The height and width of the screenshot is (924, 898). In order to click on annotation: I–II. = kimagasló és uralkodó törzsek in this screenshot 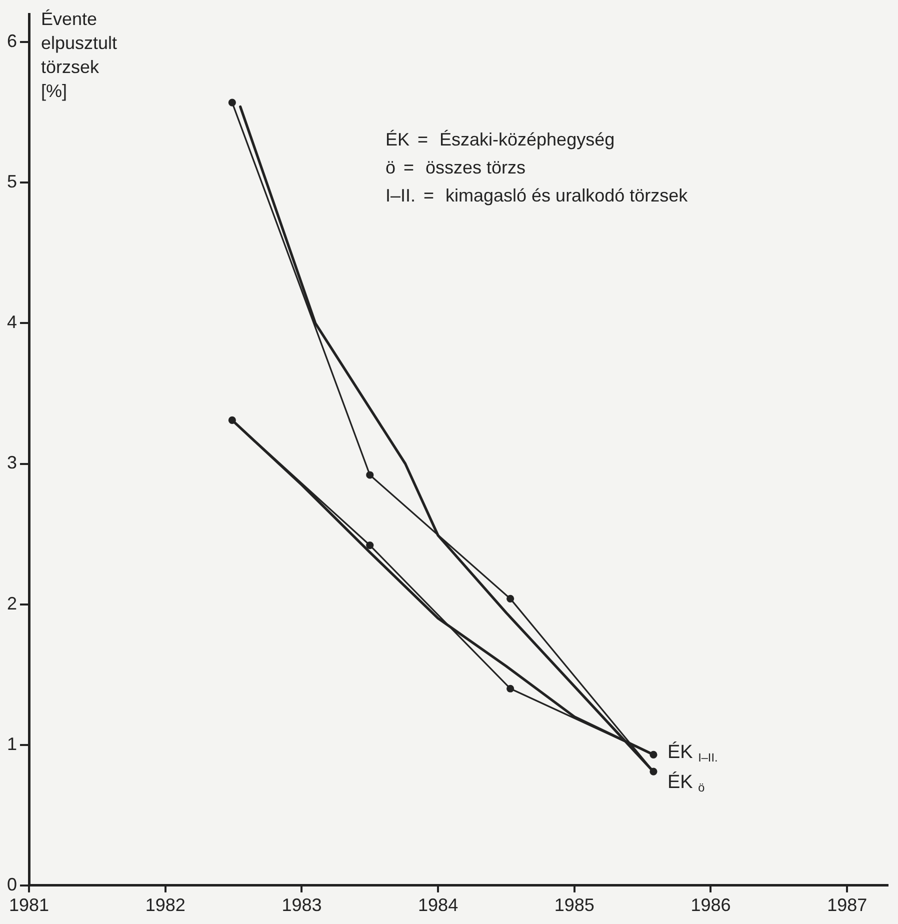, I will do `click(537, 195)`.